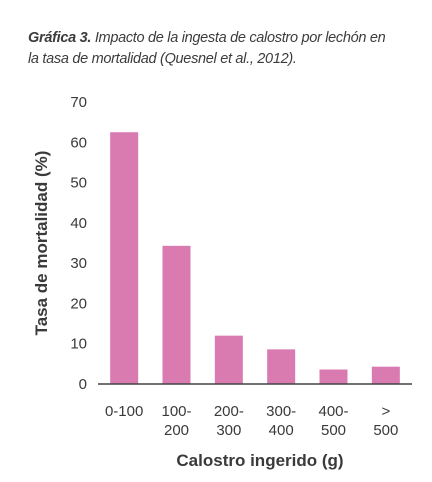 The image size is (432, 482). I want to click on y-tick-label: 60, so click(78, 142).